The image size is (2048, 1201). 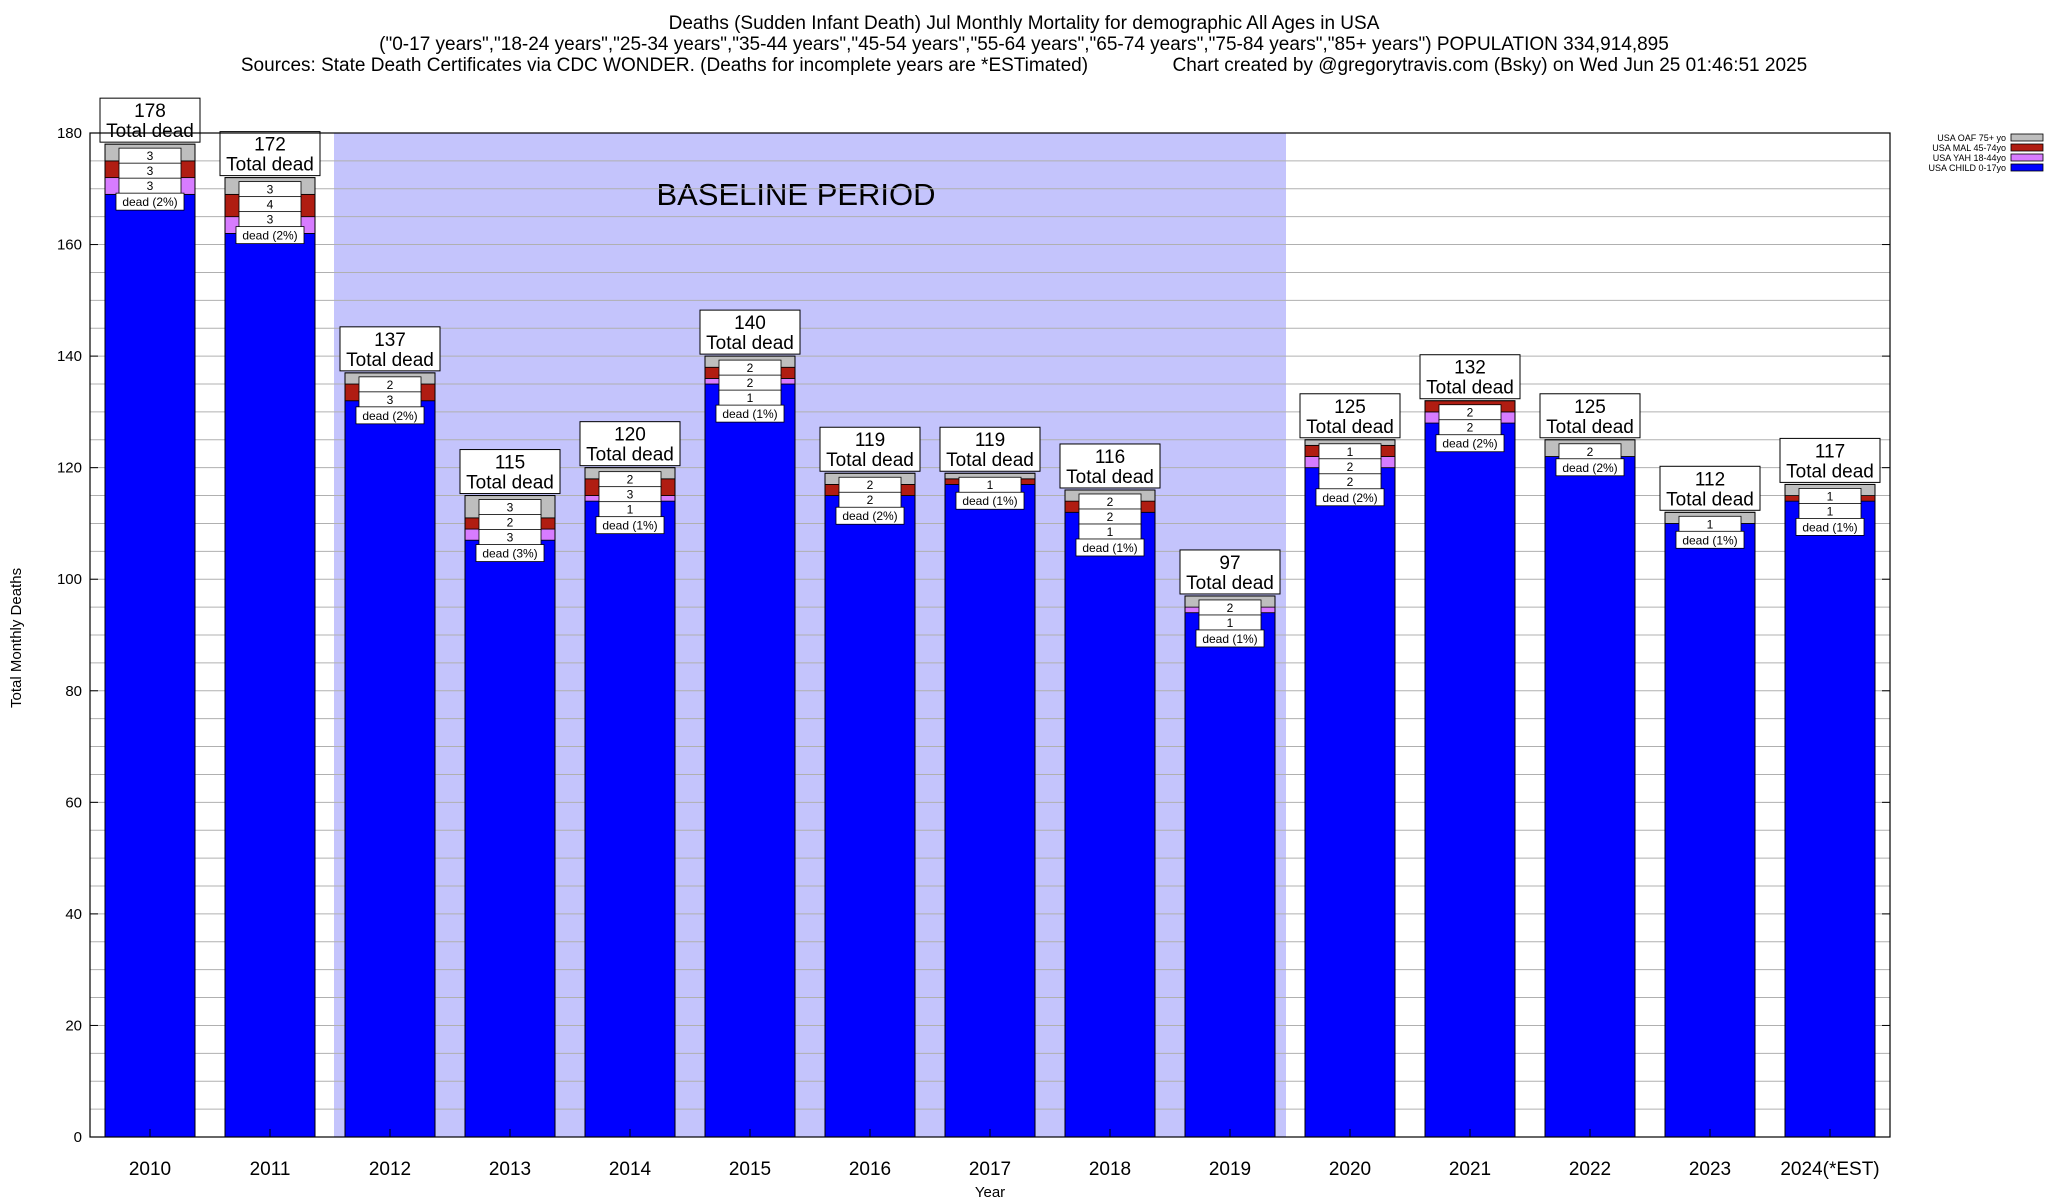 I want to click on x-tick-label: 2021, so click(x=1470, y=1169).